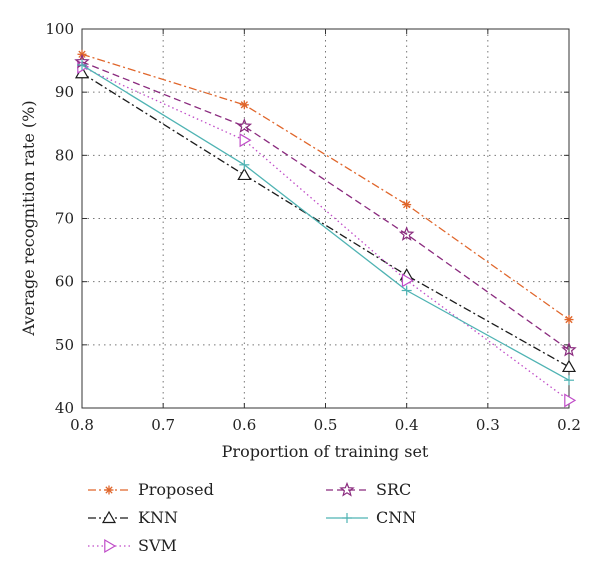 The height and width of the screenshot is (572, 600). What do you see at coordinates (368, 489) in the screenshot?
I see `legend-item-src: SRC` at bounding box center [368, 489].